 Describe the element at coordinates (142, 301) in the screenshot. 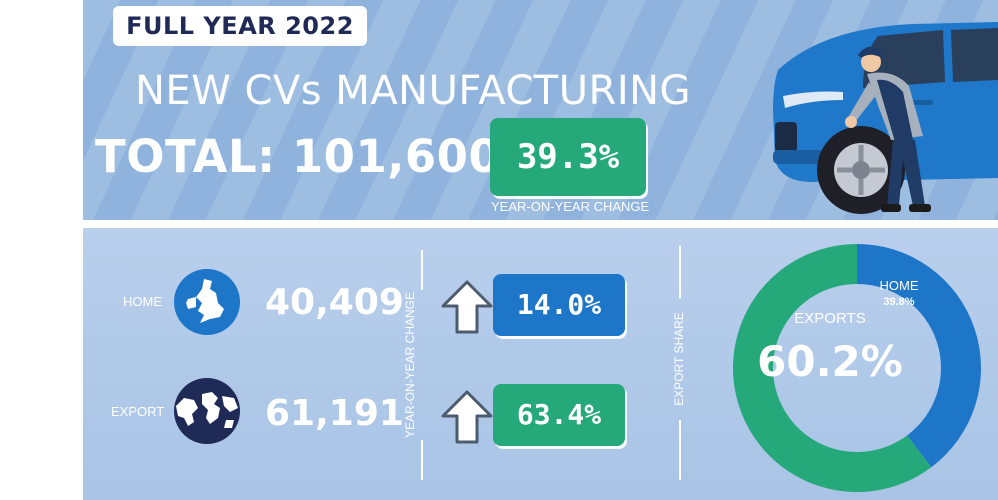

I see `home-label: HOME` at that location.